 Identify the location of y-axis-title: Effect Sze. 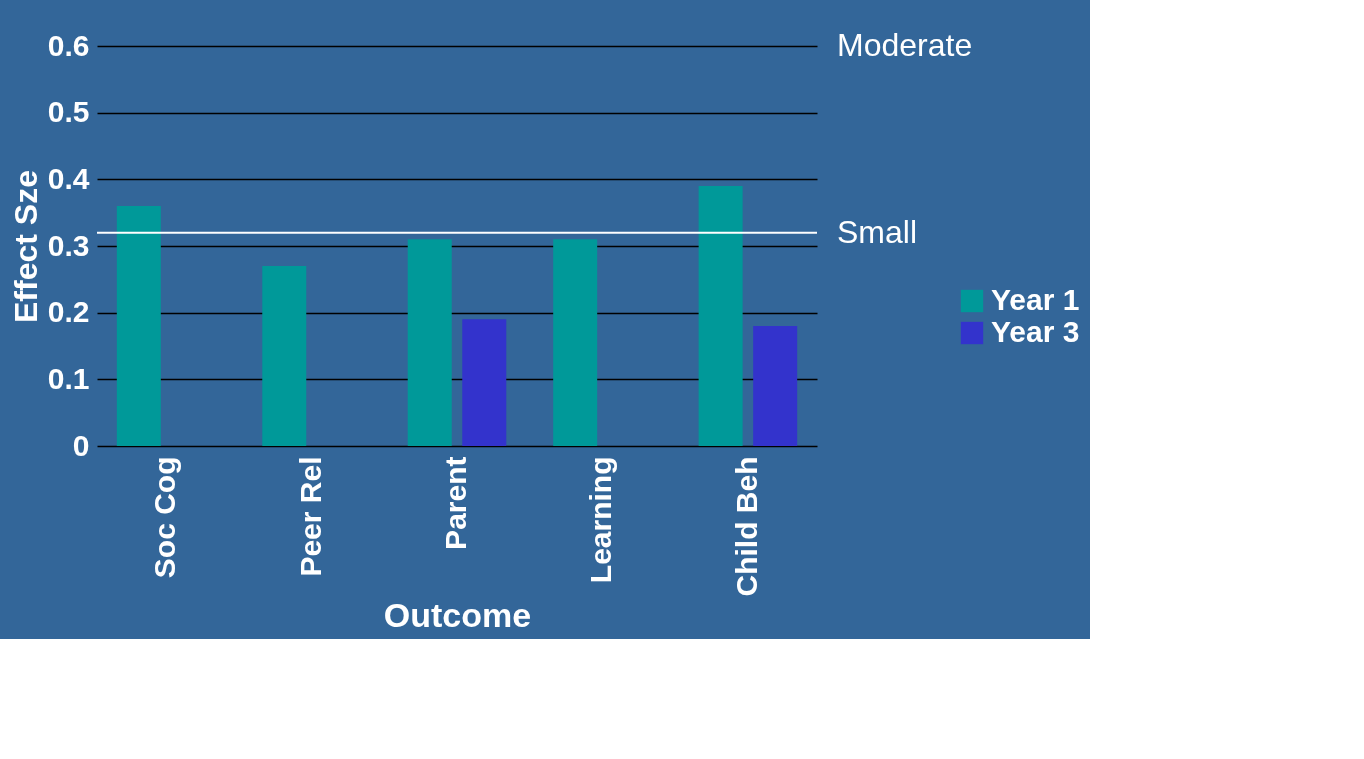
(25, 246).